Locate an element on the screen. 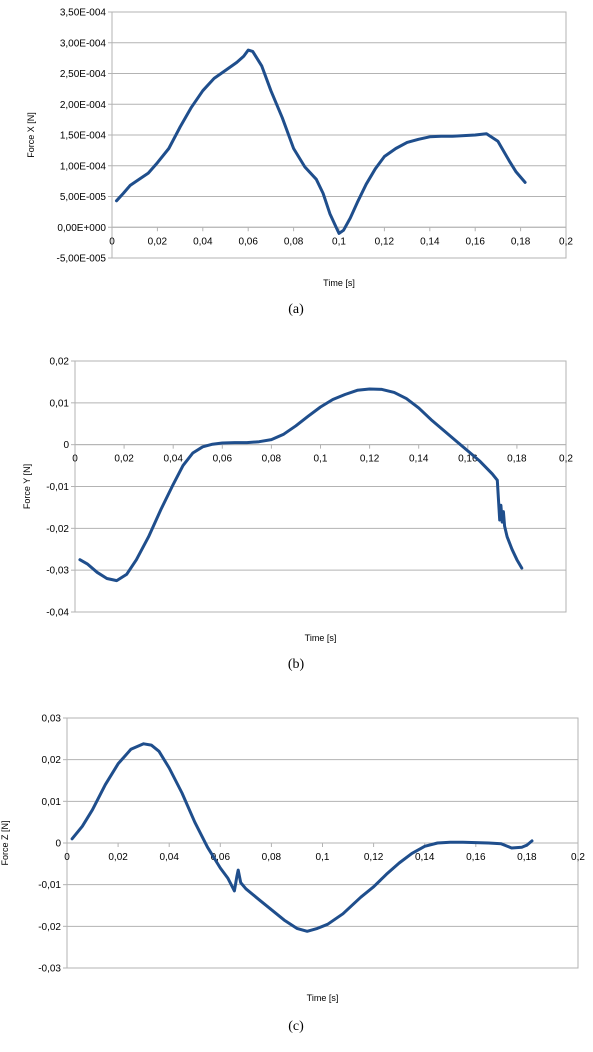  y-tick-label: 1,50E-004 is located at coordinates (83, 136).